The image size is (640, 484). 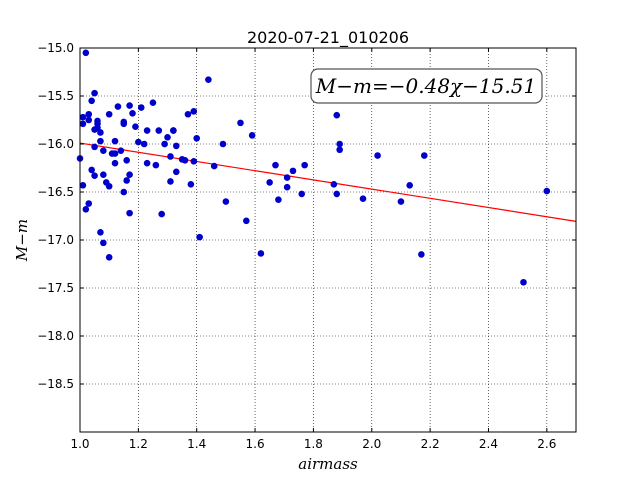 I want to click on y-tick-label: −16.0, so click(x=55, y=144).